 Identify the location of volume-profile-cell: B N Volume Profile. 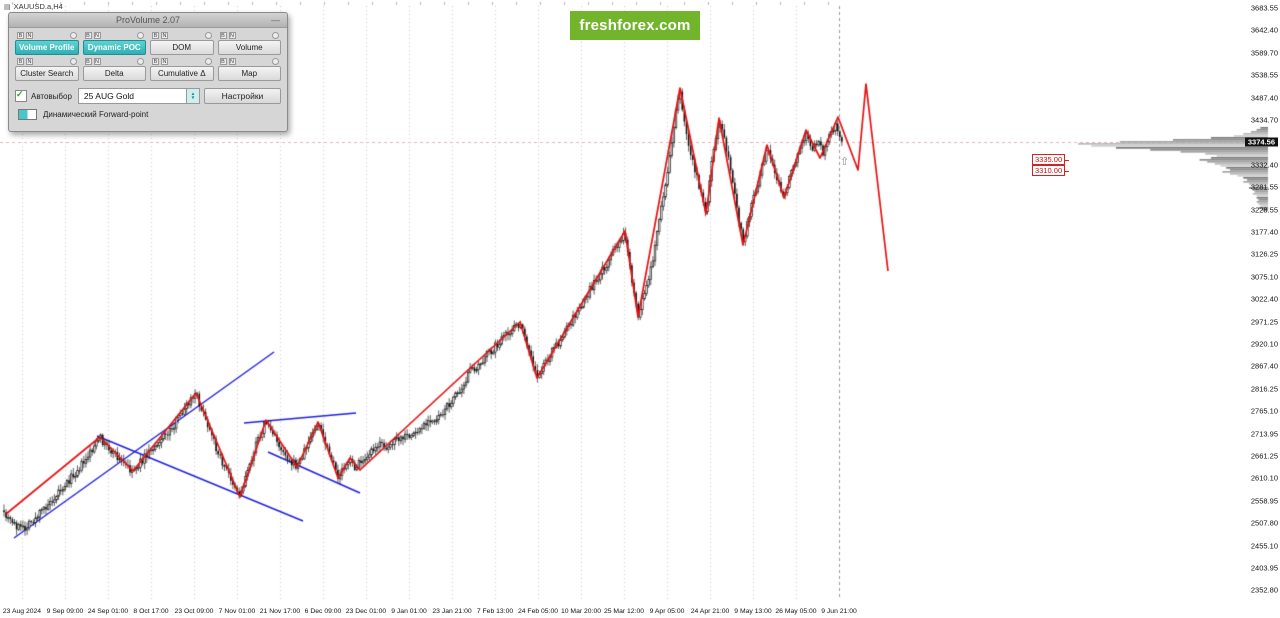
(47, 43).